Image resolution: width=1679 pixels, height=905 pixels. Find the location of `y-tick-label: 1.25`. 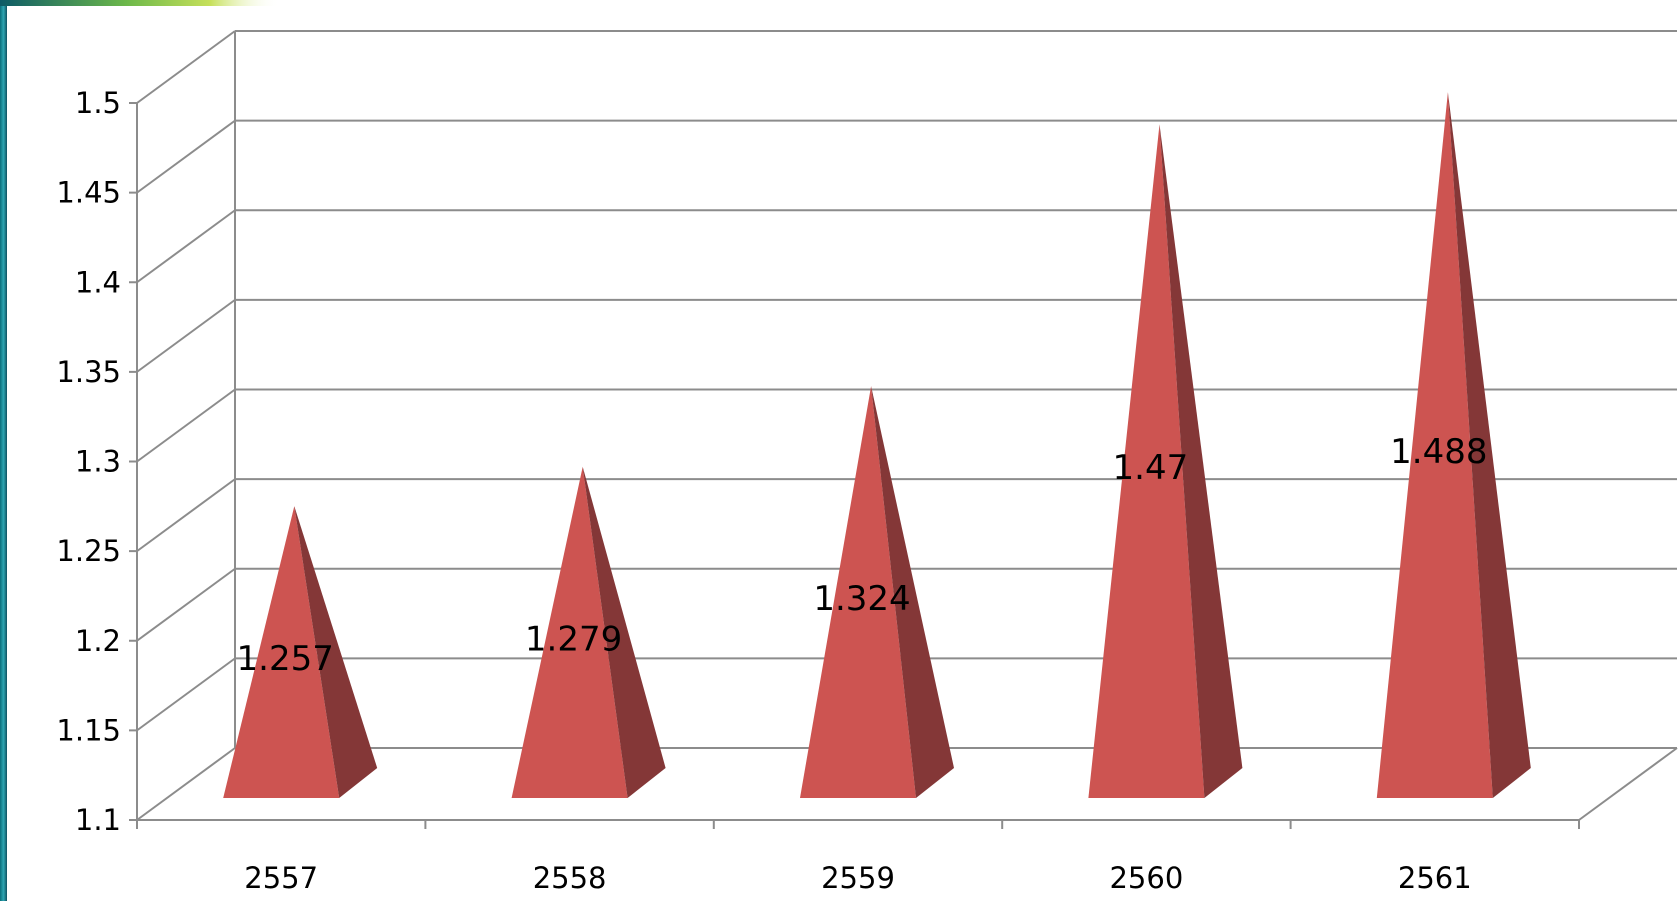

y-tick-label: 1.25 is located at coordinates (88, 551).